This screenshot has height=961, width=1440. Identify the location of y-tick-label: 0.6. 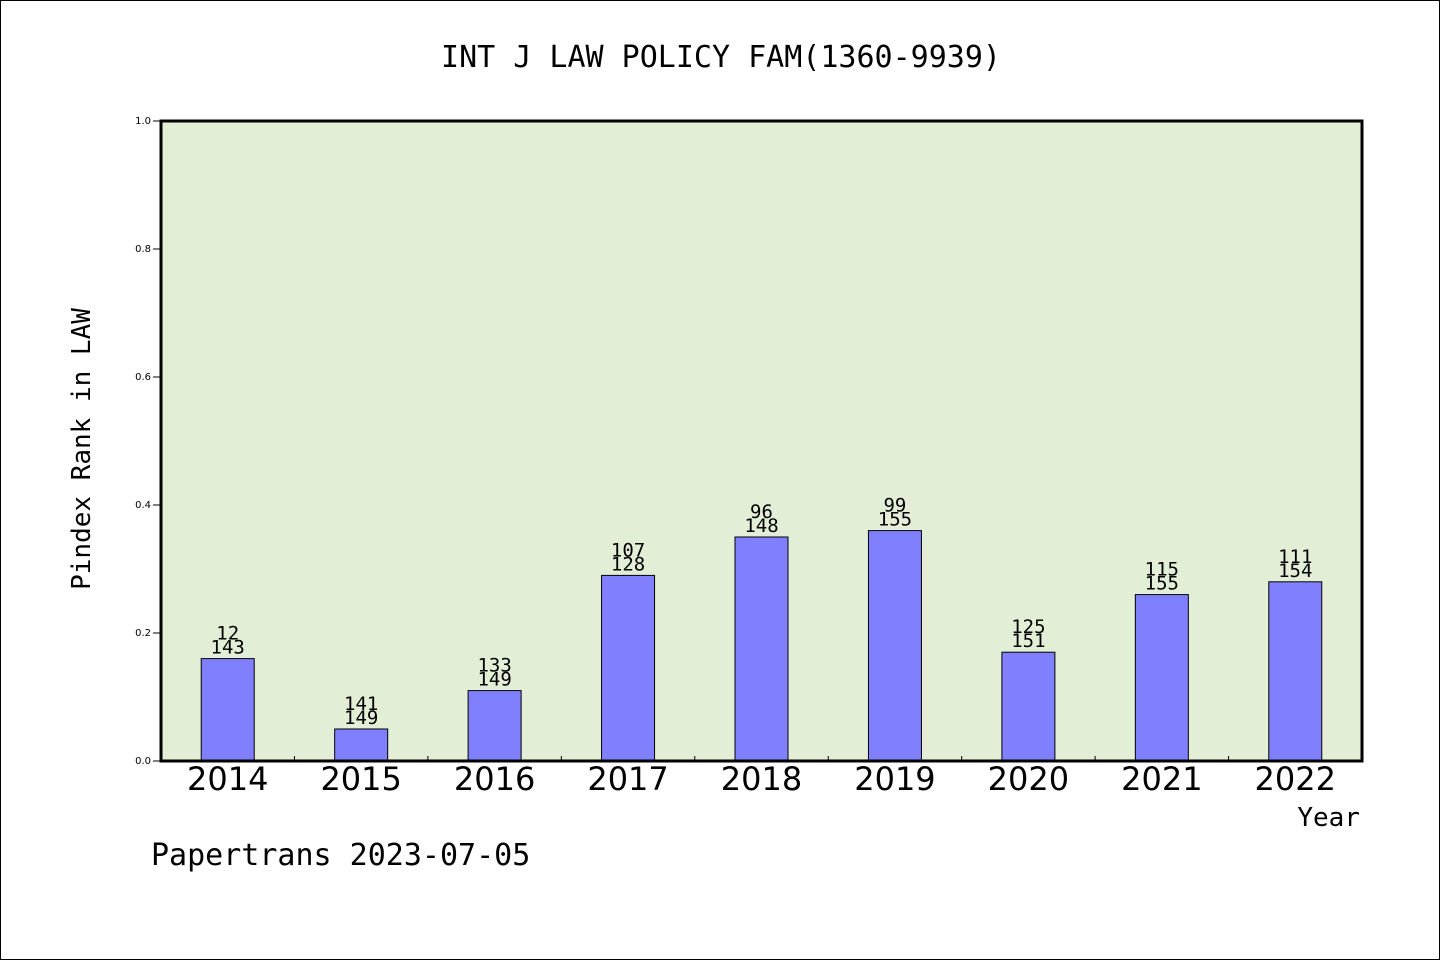
(143, 377).